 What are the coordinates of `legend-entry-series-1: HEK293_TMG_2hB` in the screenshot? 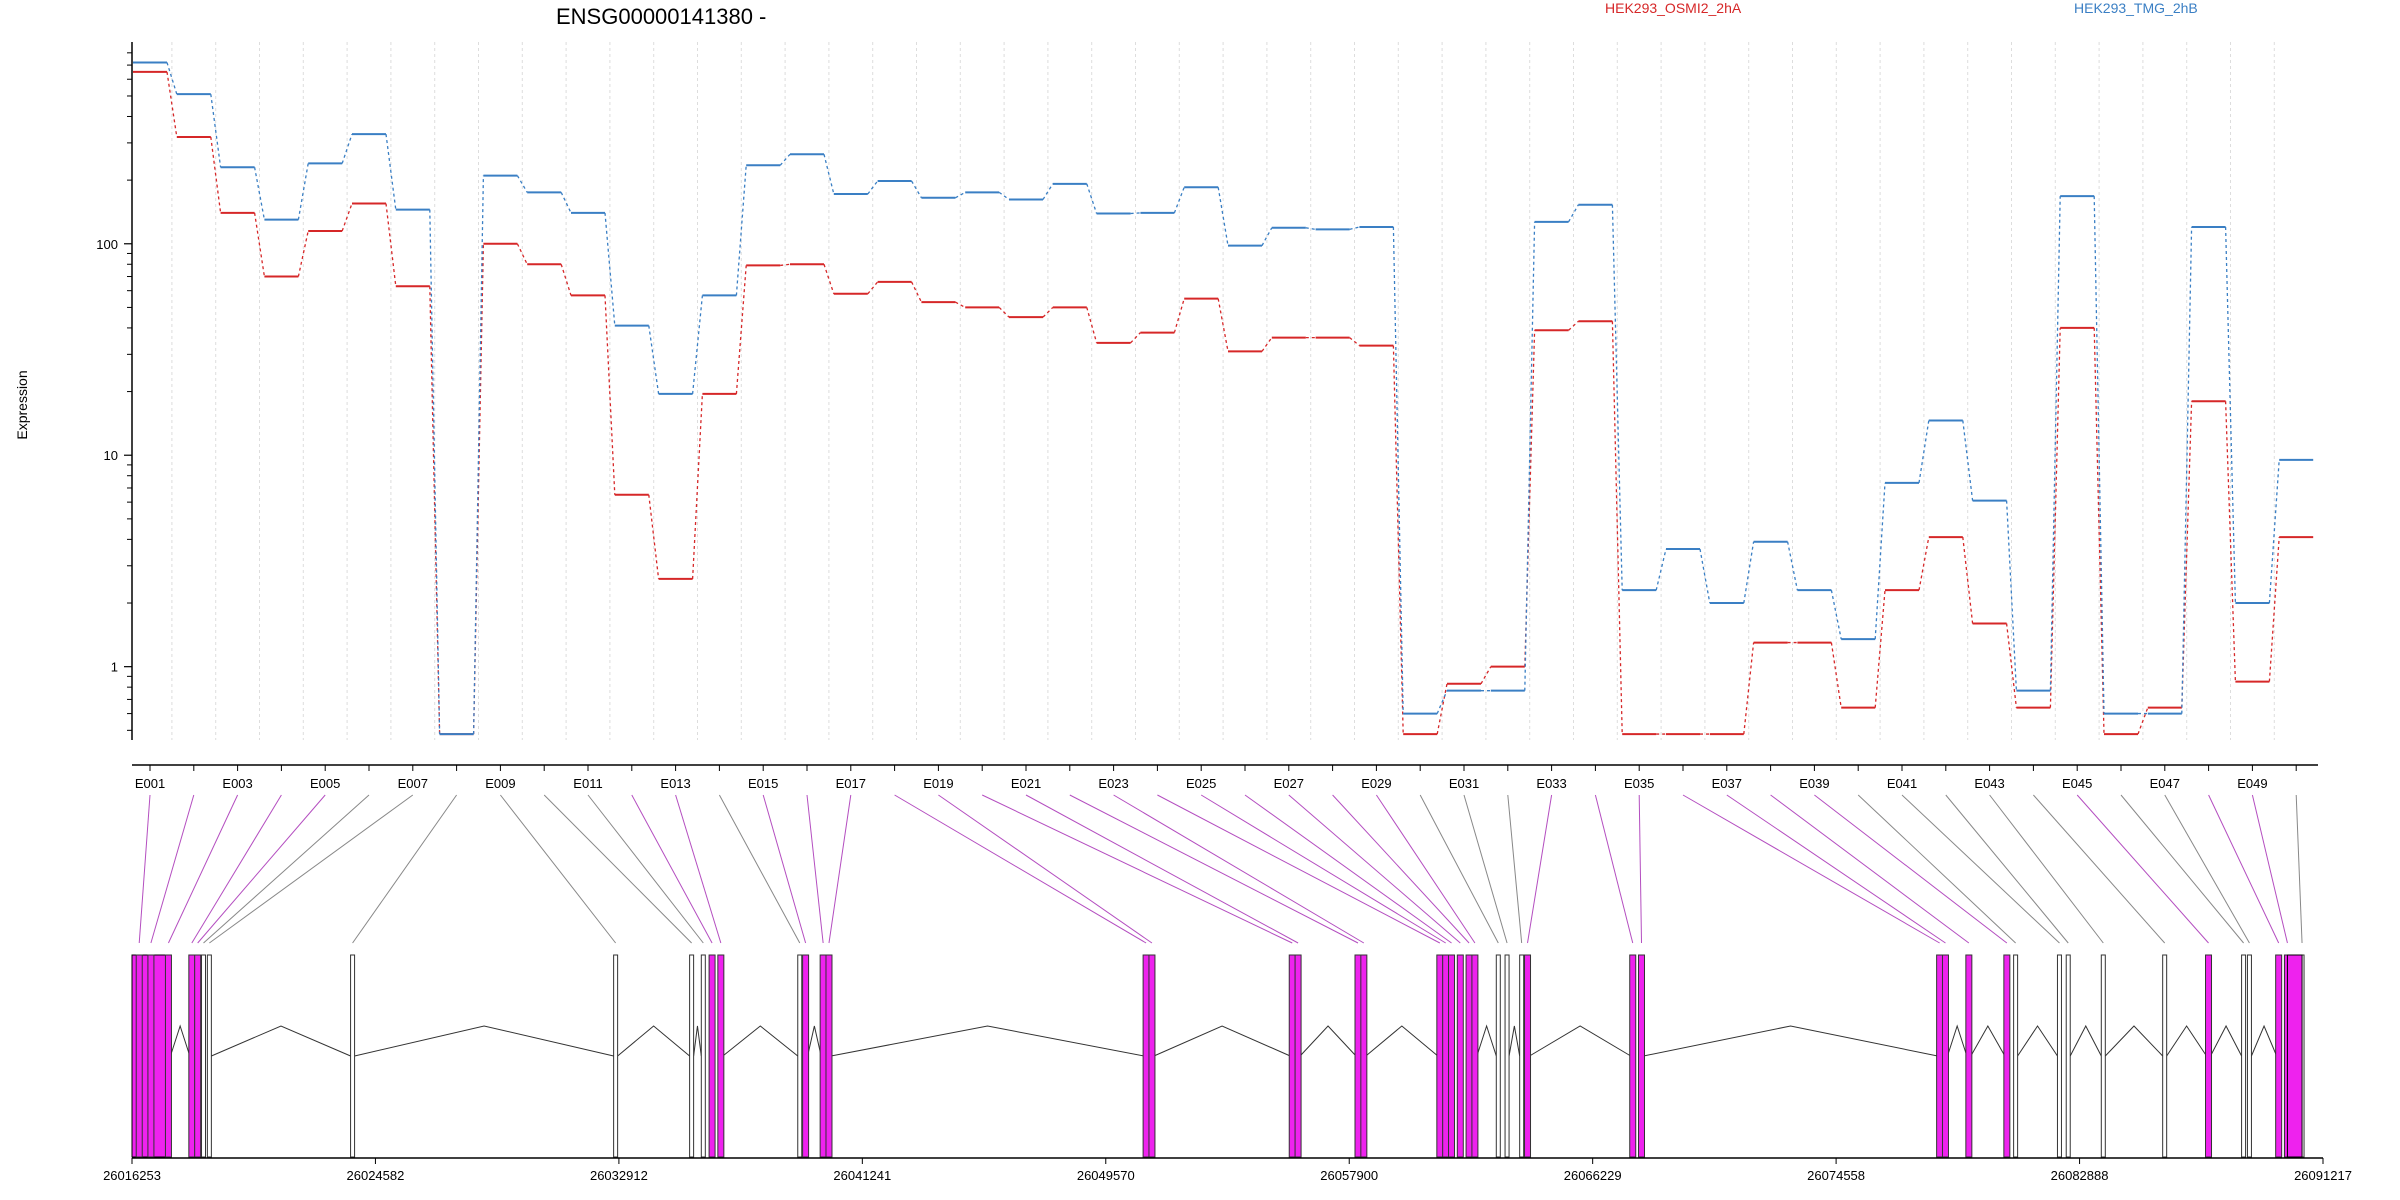 It's located at (2136, 8).